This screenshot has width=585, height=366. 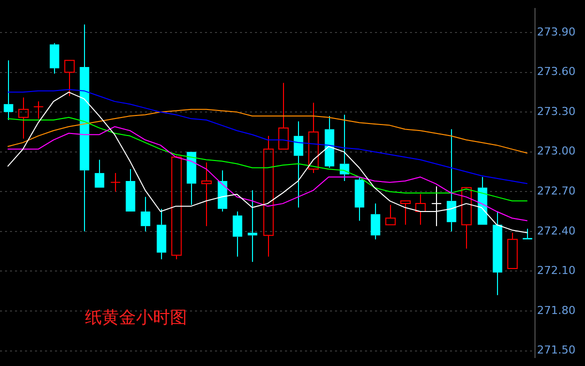 What do you see at coordinates (556, 310) in the screenshot?
I see `y-tick-label: 271.80` at bounding box center [556, 310].